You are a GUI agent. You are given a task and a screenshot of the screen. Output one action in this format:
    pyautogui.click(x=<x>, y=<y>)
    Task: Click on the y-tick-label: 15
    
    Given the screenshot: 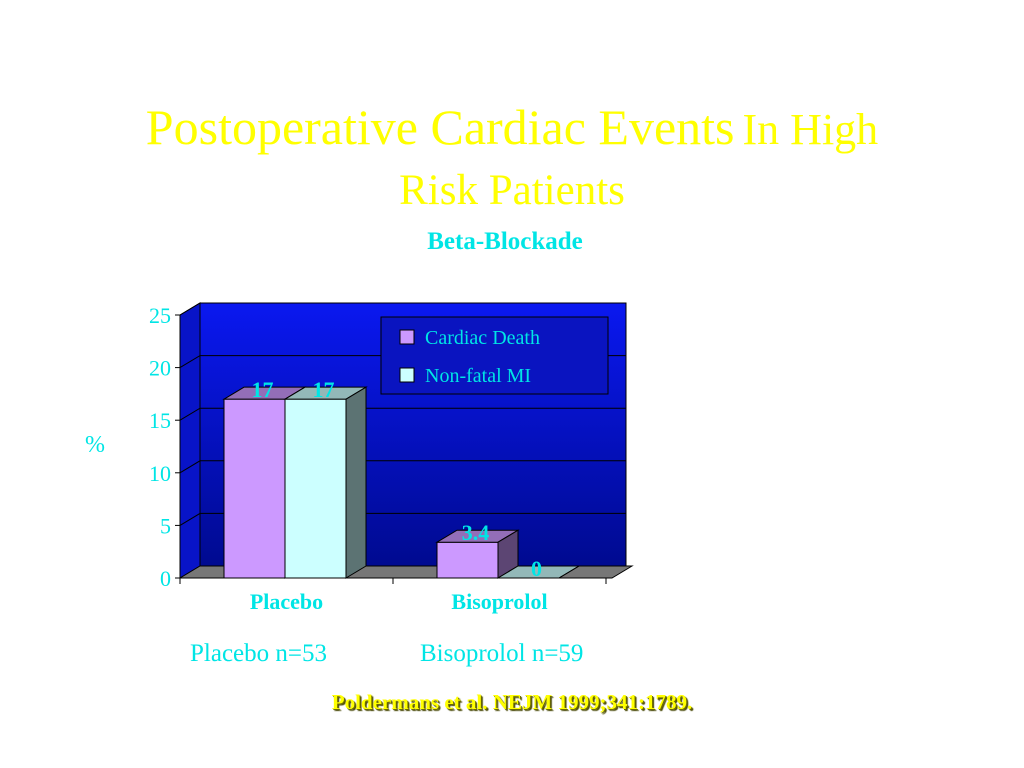 What is the action you would take?
    pyautogui.click(x=160, y=420)
    